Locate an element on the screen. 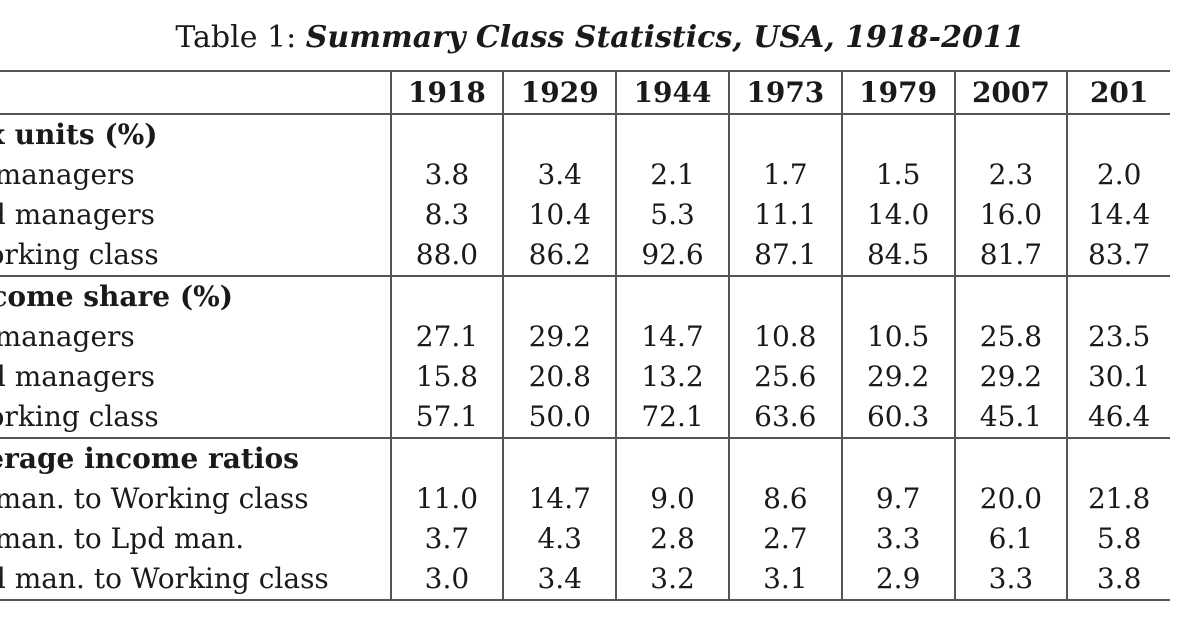  value-cell: 1.7 is located at coordinates (784, 175).